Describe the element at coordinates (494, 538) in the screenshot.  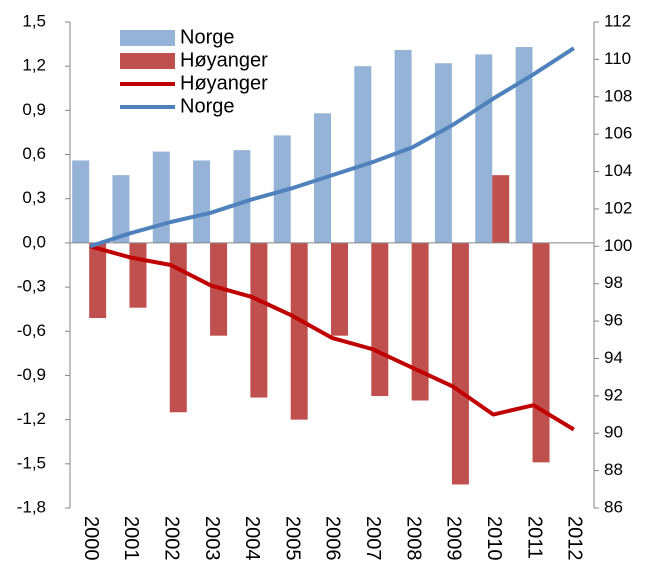
I see `x-tick-label: 2010` at that location.